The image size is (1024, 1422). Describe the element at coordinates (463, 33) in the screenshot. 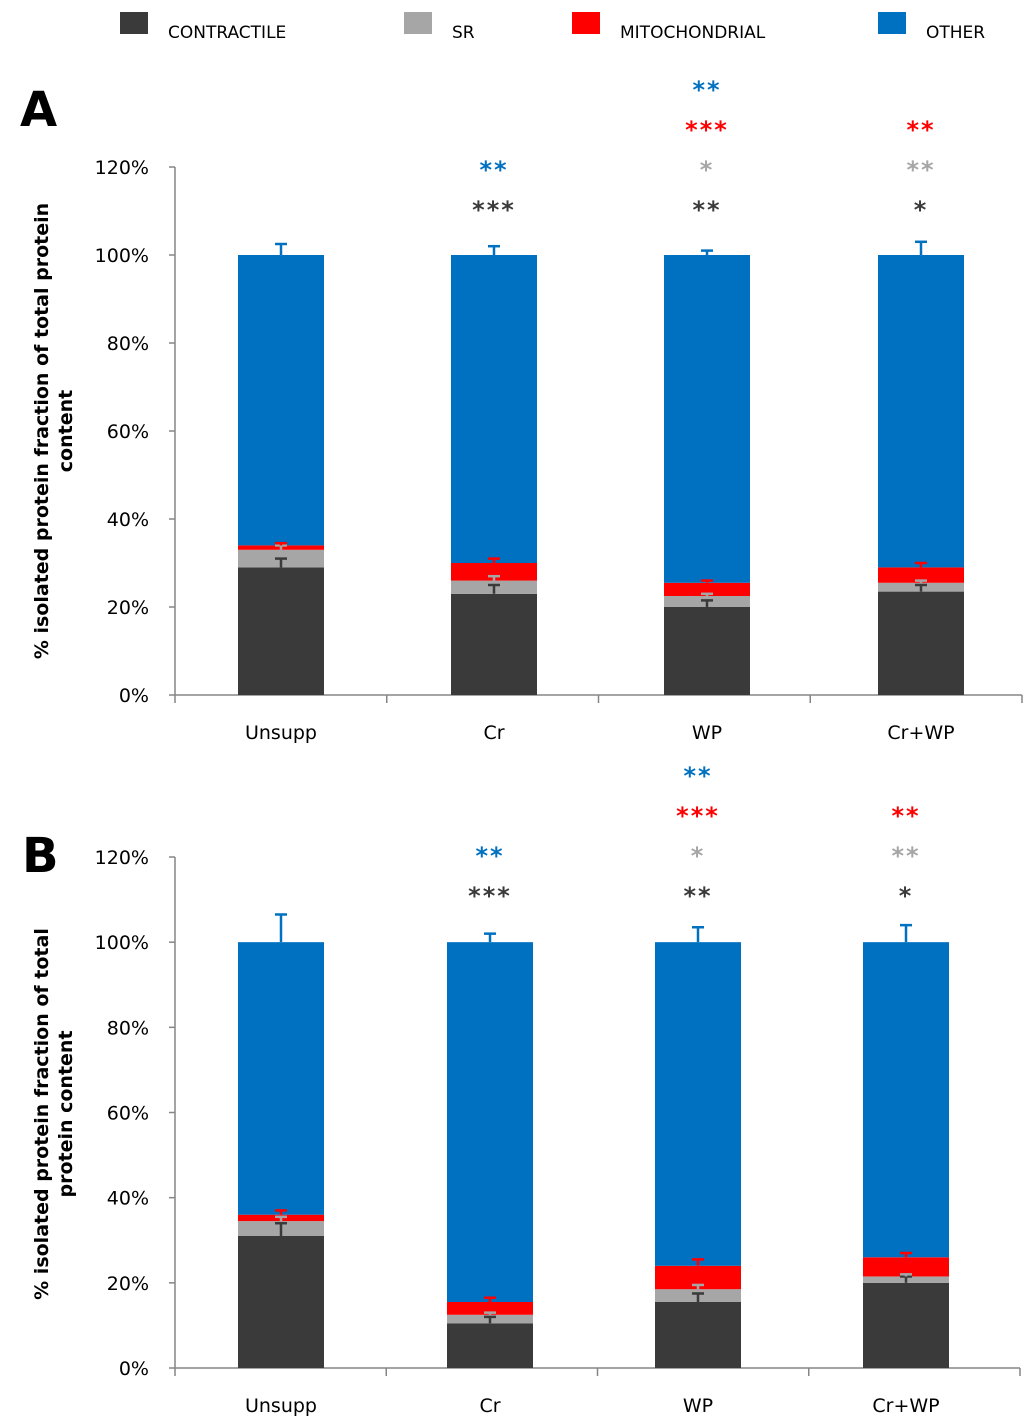

I see `legend-label-sr: SR` at that location.